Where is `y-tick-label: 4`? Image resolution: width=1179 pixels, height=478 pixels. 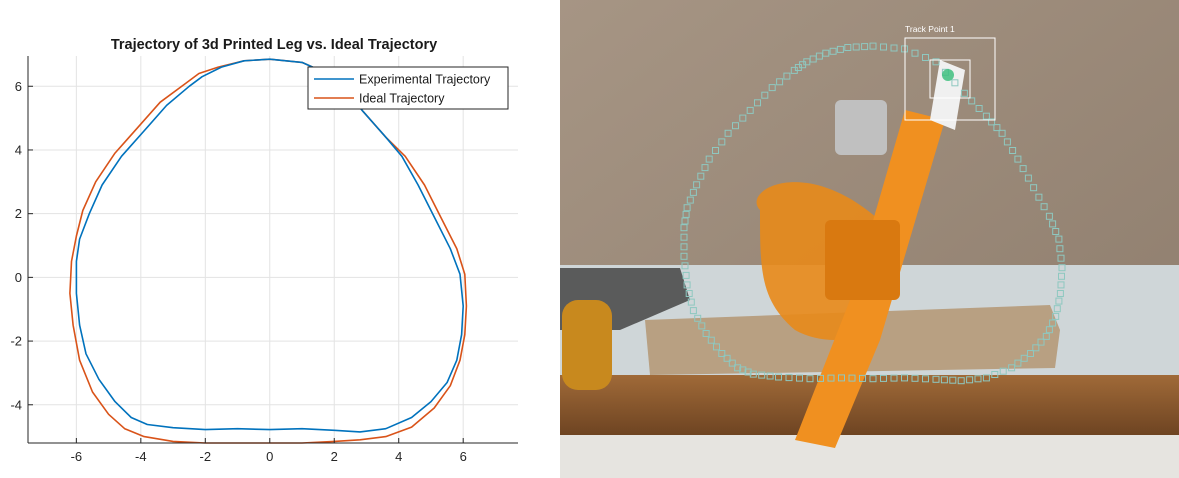
y-tick-label: 4 is located at coordinates (18, 149).